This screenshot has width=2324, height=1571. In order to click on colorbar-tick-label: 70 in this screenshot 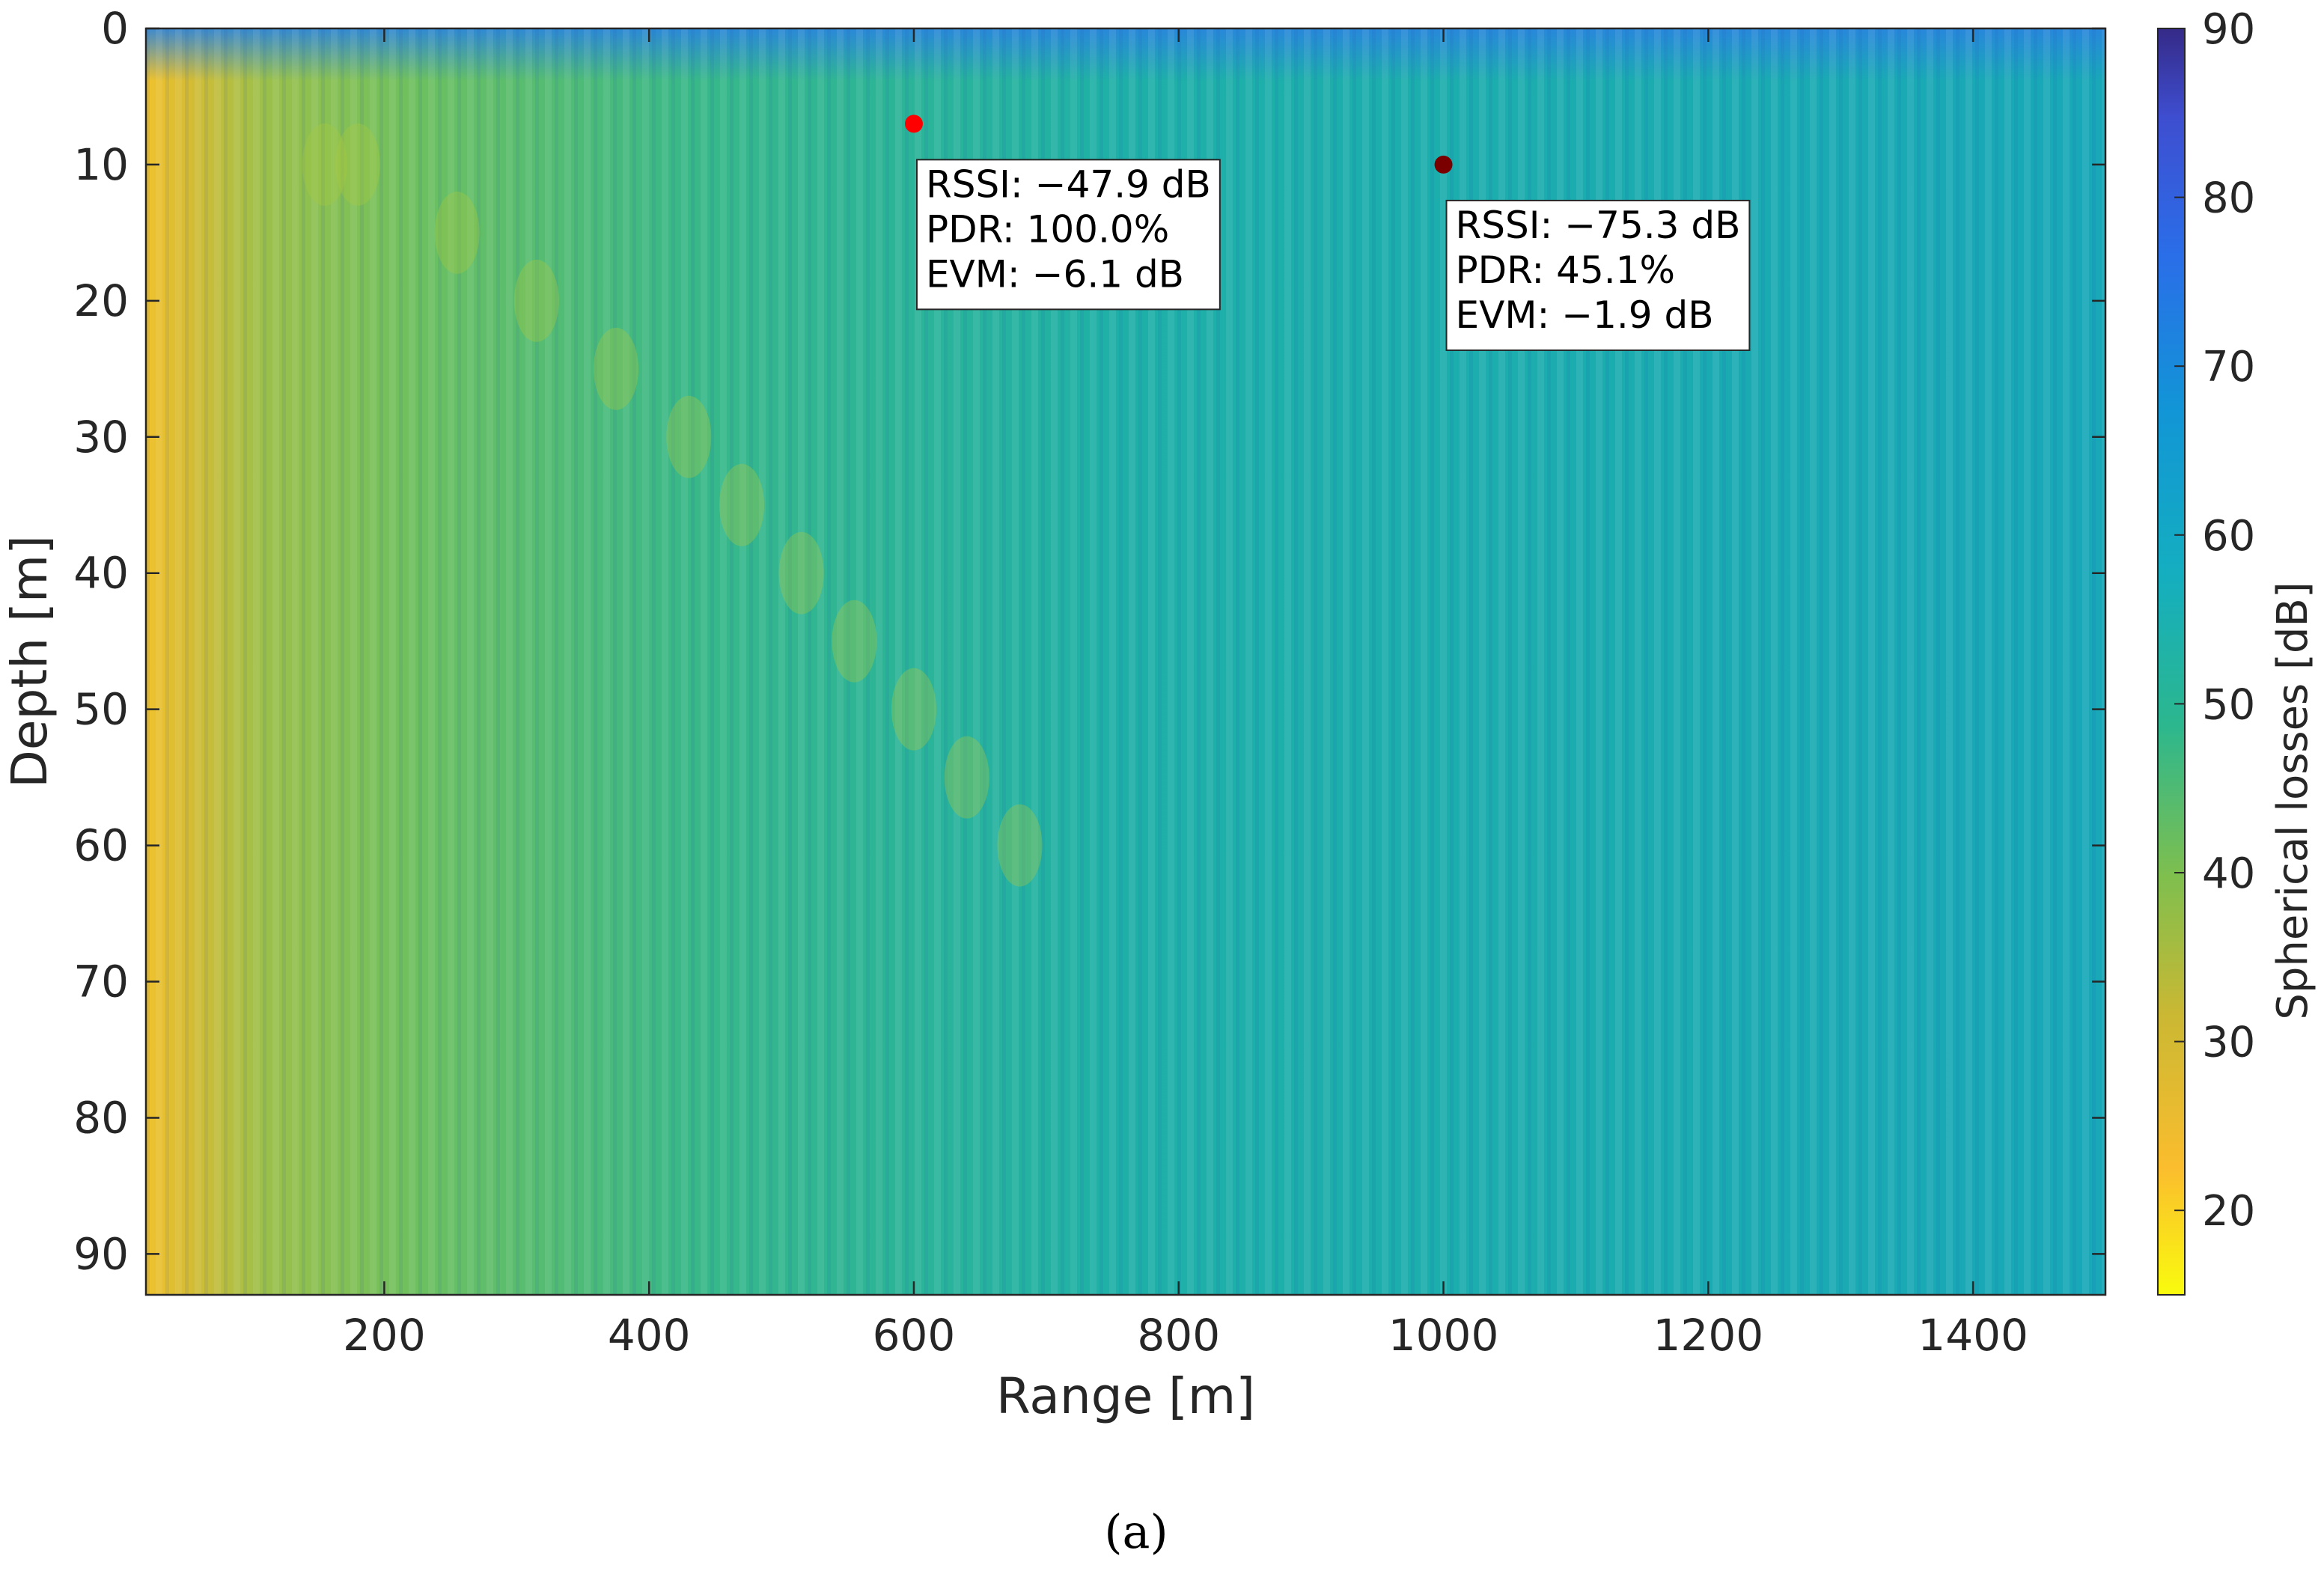, I will do `click(2228, 367)`.